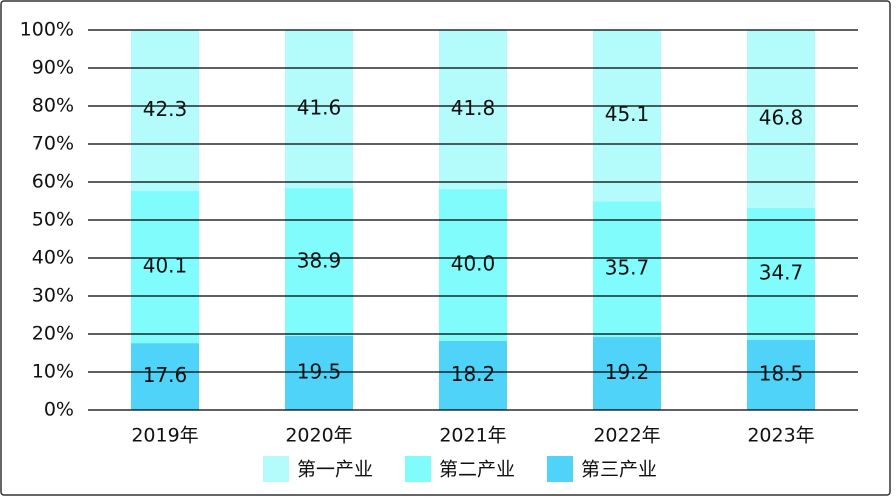  I want to click on data-label: 41.8, so click(473, 108).